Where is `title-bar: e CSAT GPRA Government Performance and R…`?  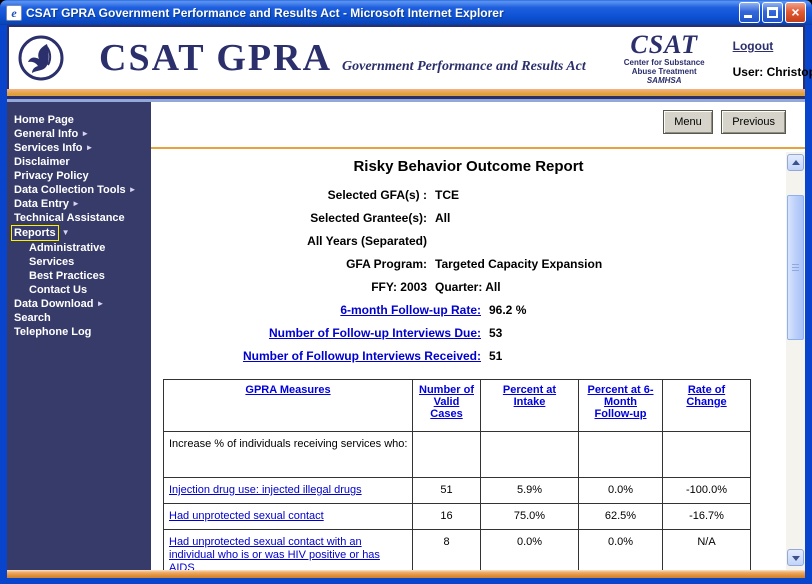
title-bar: e CSAT GPRA Government Performance and R… is located at coordinates (406, 12).